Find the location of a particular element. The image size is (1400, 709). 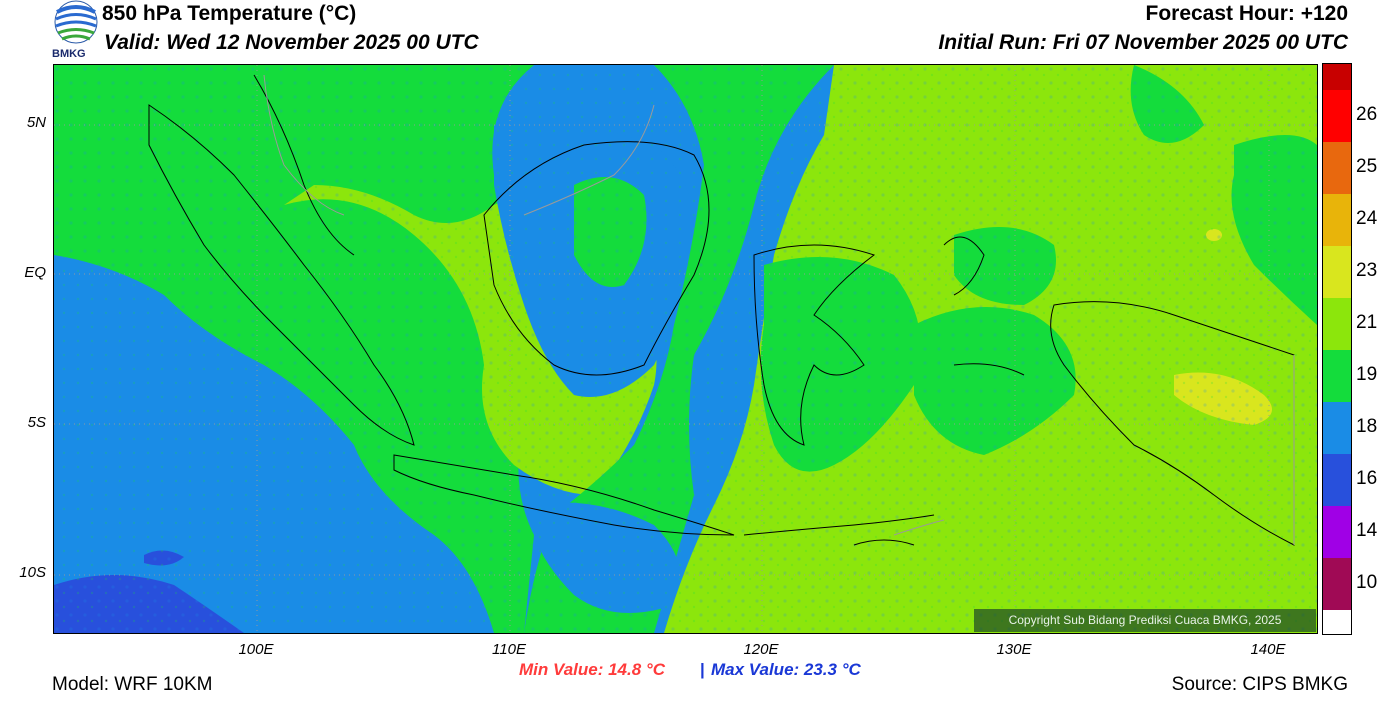

valid-time: Valid: Wed 12 November 2025 00 UTC is located at coordinates (291, 42).